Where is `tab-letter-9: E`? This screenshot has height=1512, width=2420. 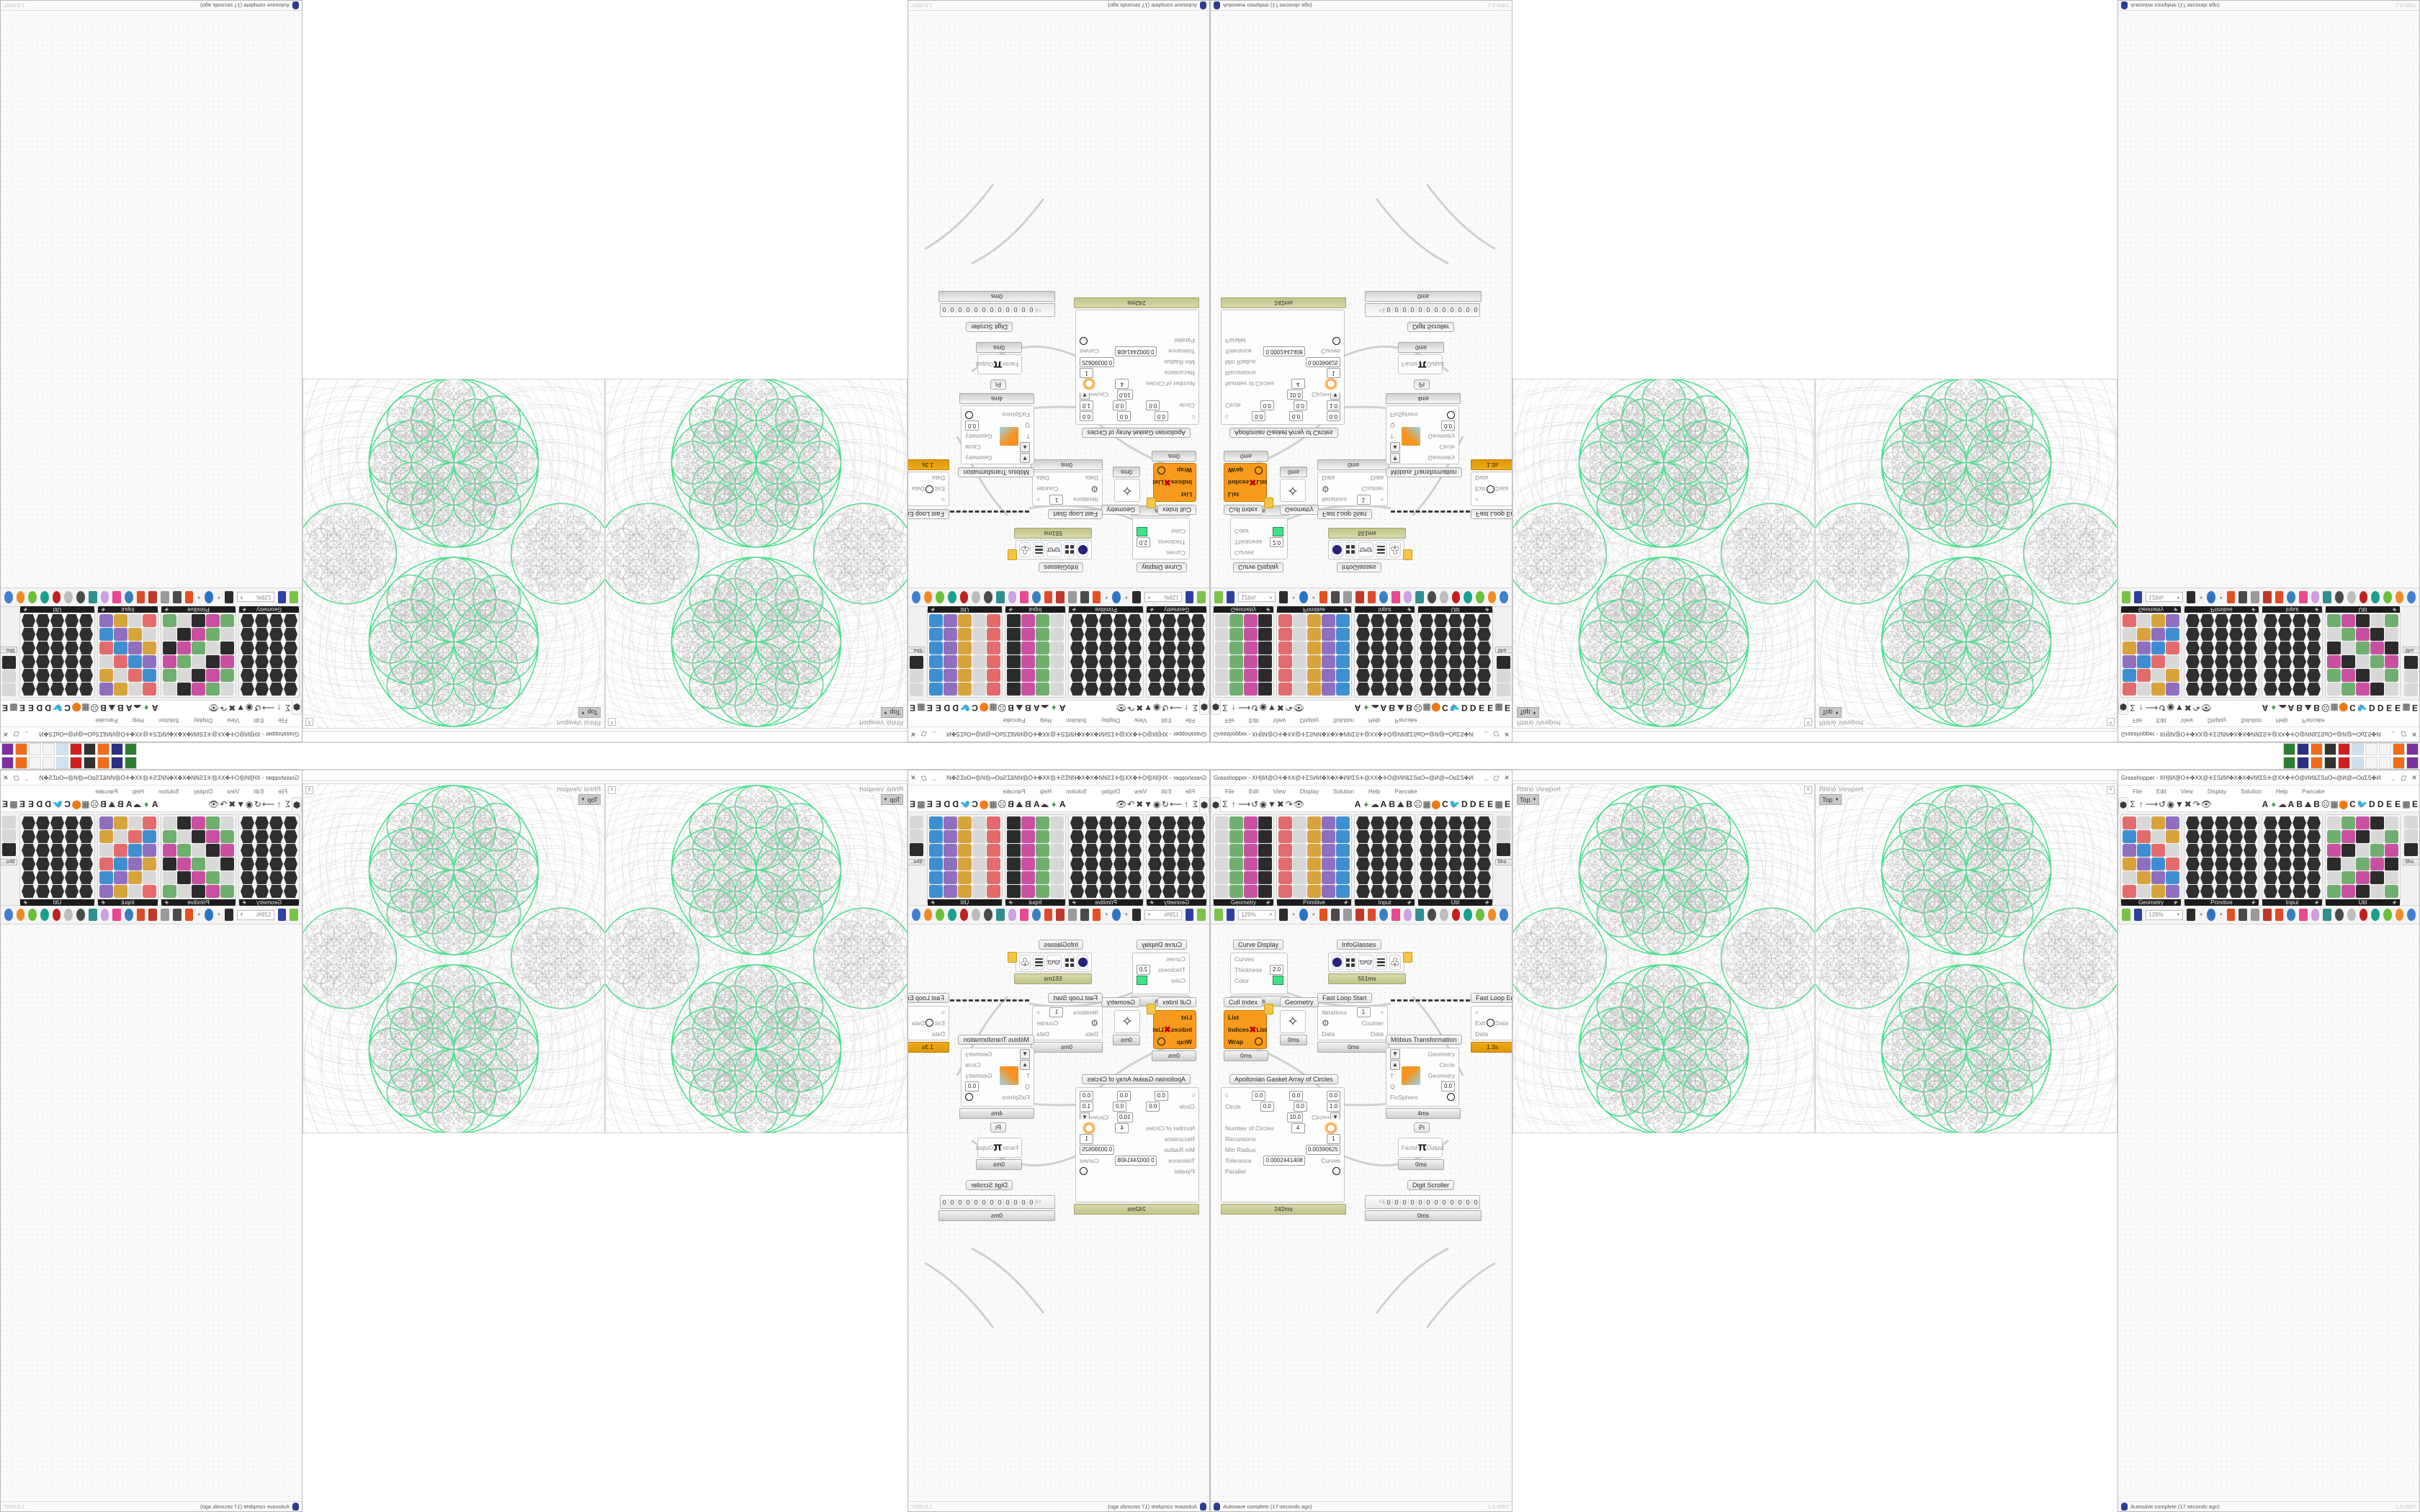
tab-letter-9: E is located at coordinates (5, 804).